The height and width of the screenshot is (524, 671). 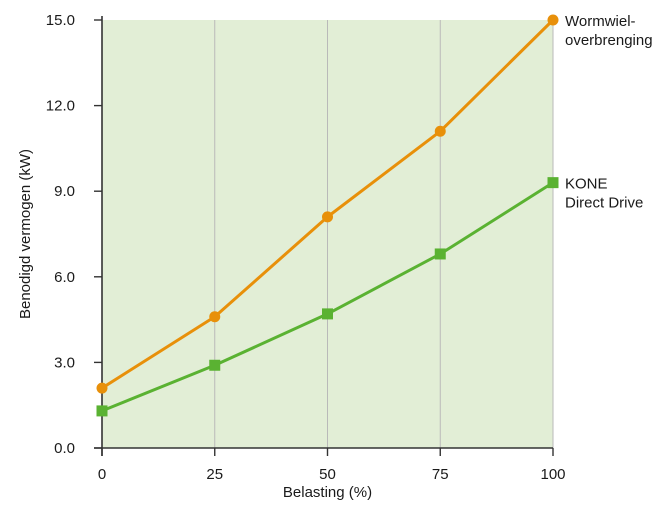 What do you see at coordinates (440, 474) in the screenshot?
I see `x-tick-label: 75` at bounding box center [440, 474].